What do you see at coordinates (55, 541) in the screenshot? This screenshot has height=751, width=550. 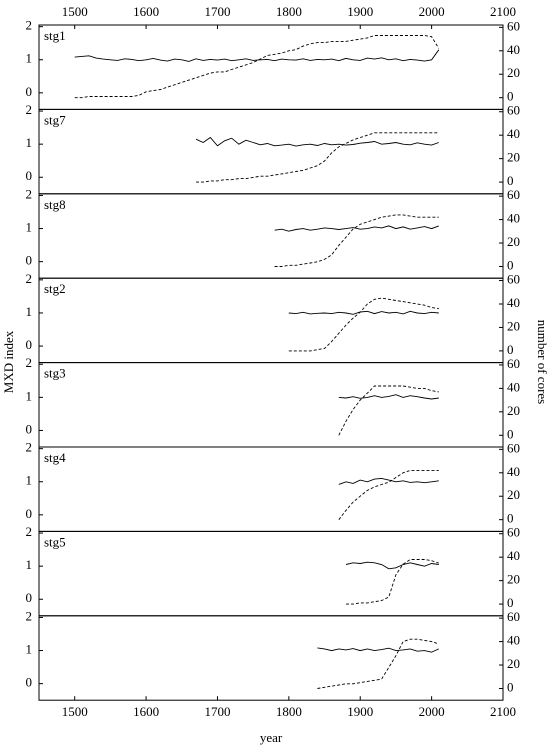 I see `panel-title: stg5` at bounding box center [55, 541].